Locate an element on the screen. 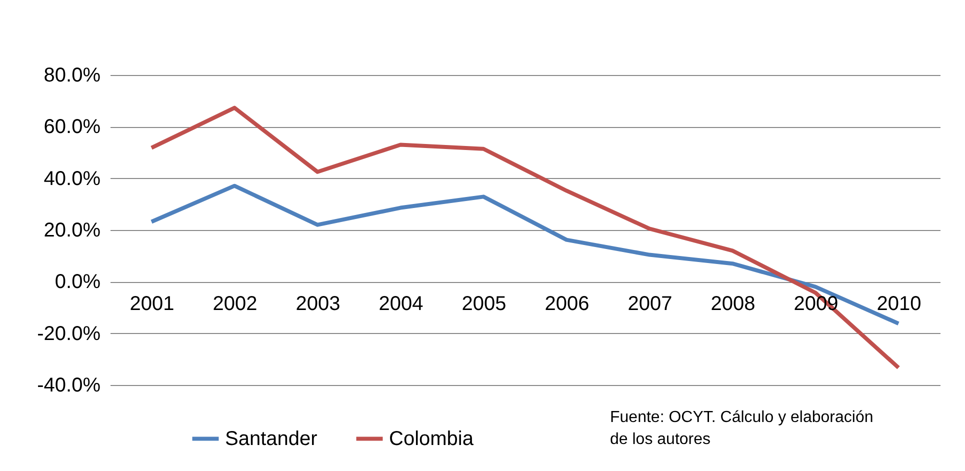  y-tick-label: 20.0% is located at coordinates (72, 231).